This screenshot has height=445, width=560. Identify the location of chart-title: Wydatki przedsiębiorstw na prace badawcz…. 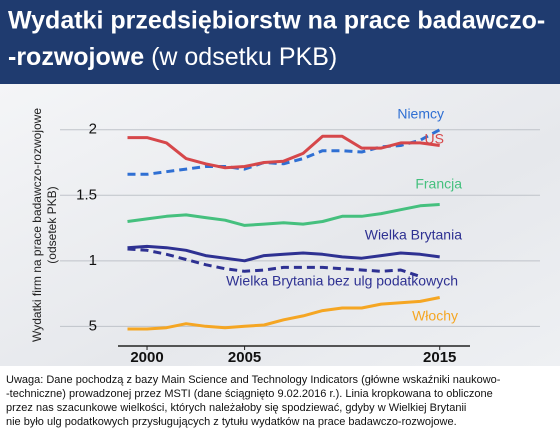
(276, 21).